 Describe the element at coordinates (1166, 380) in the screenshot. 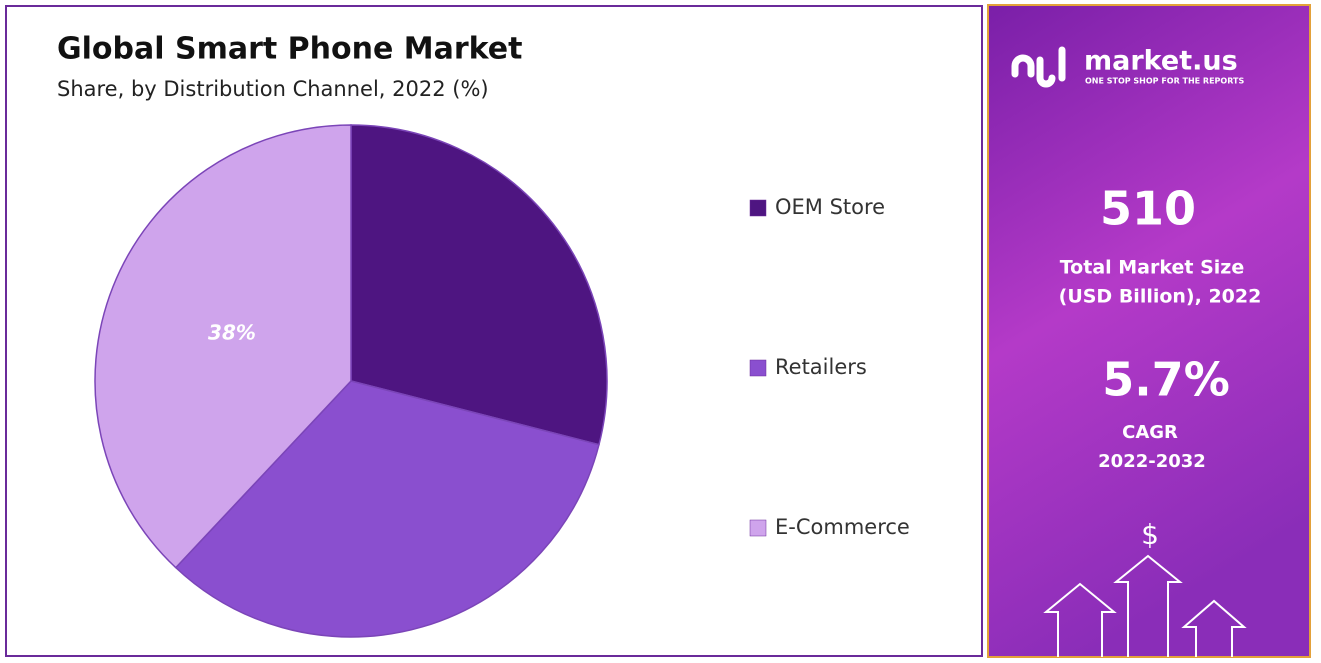

I see `cagr-value: 5.7%` at that location.